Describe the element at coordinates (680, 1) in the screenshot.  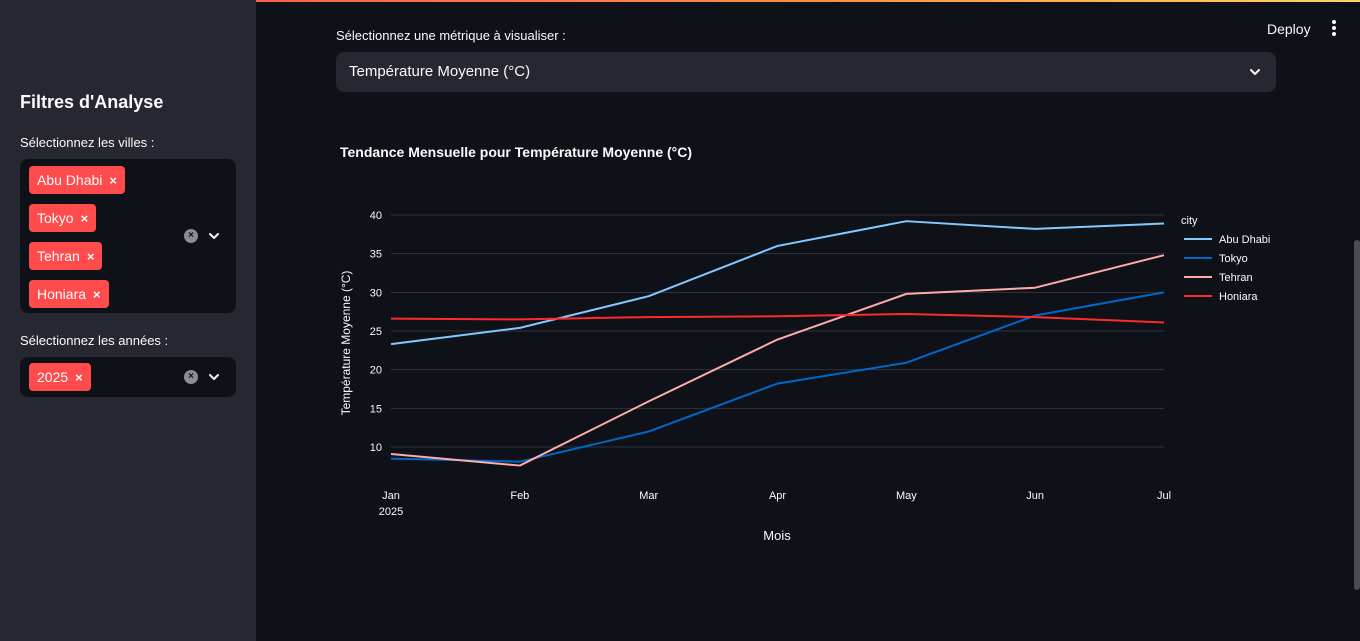
I see `top-accent-bar` at that location.